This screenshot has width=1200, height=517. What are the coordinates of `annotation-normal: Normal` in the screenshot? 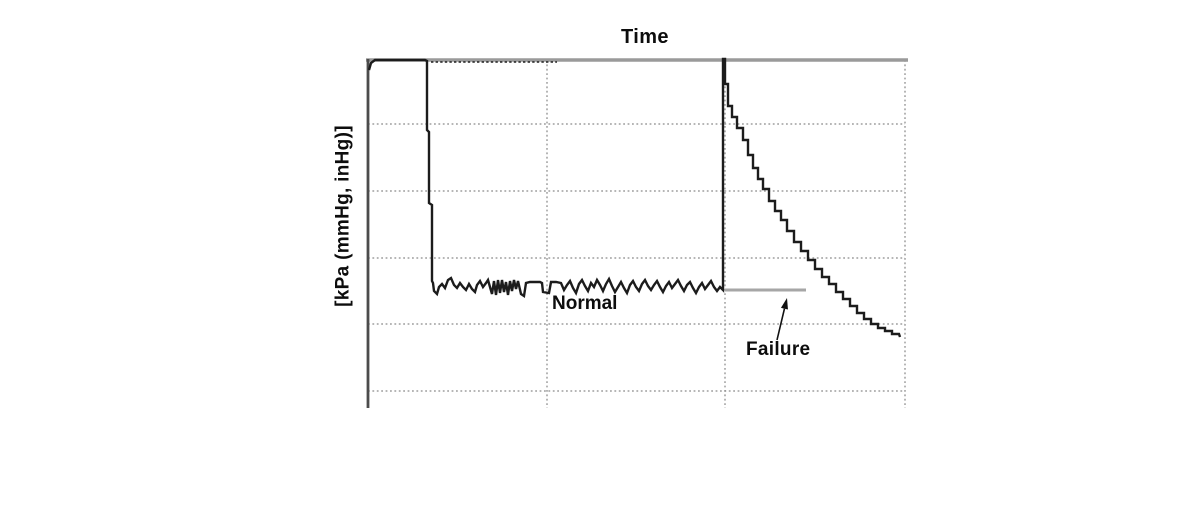 It's located at (585, 303).